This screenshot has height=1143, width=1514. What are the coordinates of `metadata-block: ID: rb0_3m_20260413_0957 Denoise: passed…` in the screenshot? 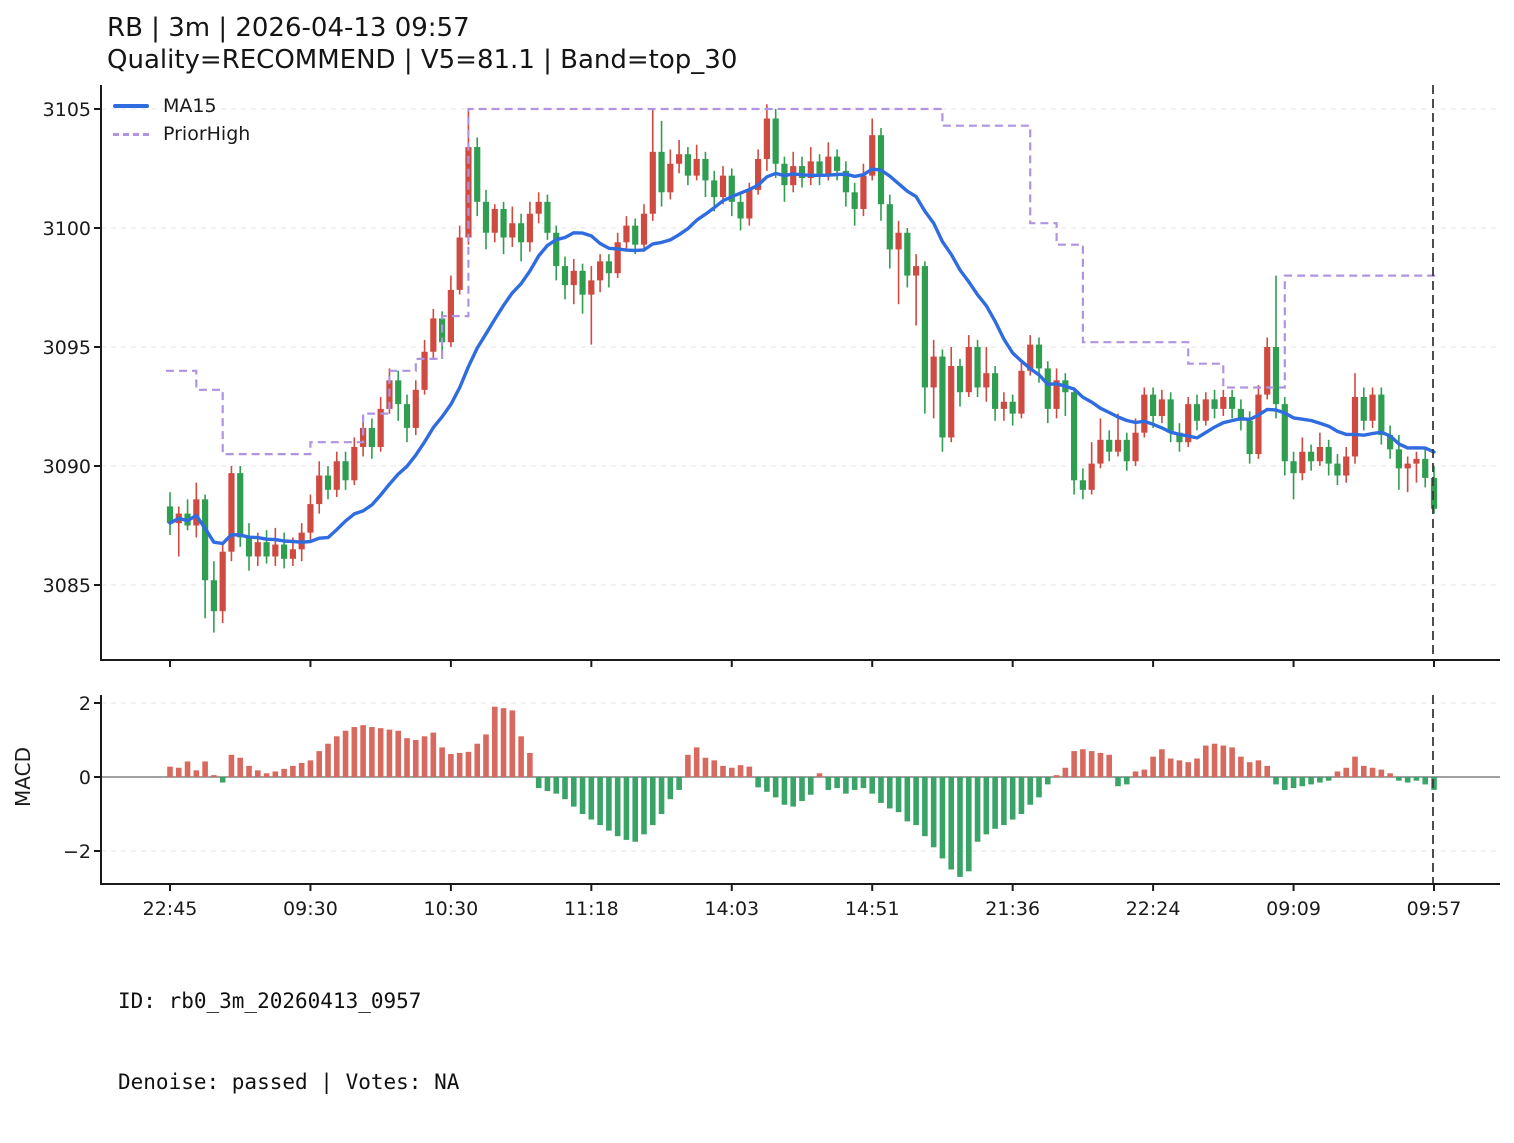 It's located at (440, 1038).